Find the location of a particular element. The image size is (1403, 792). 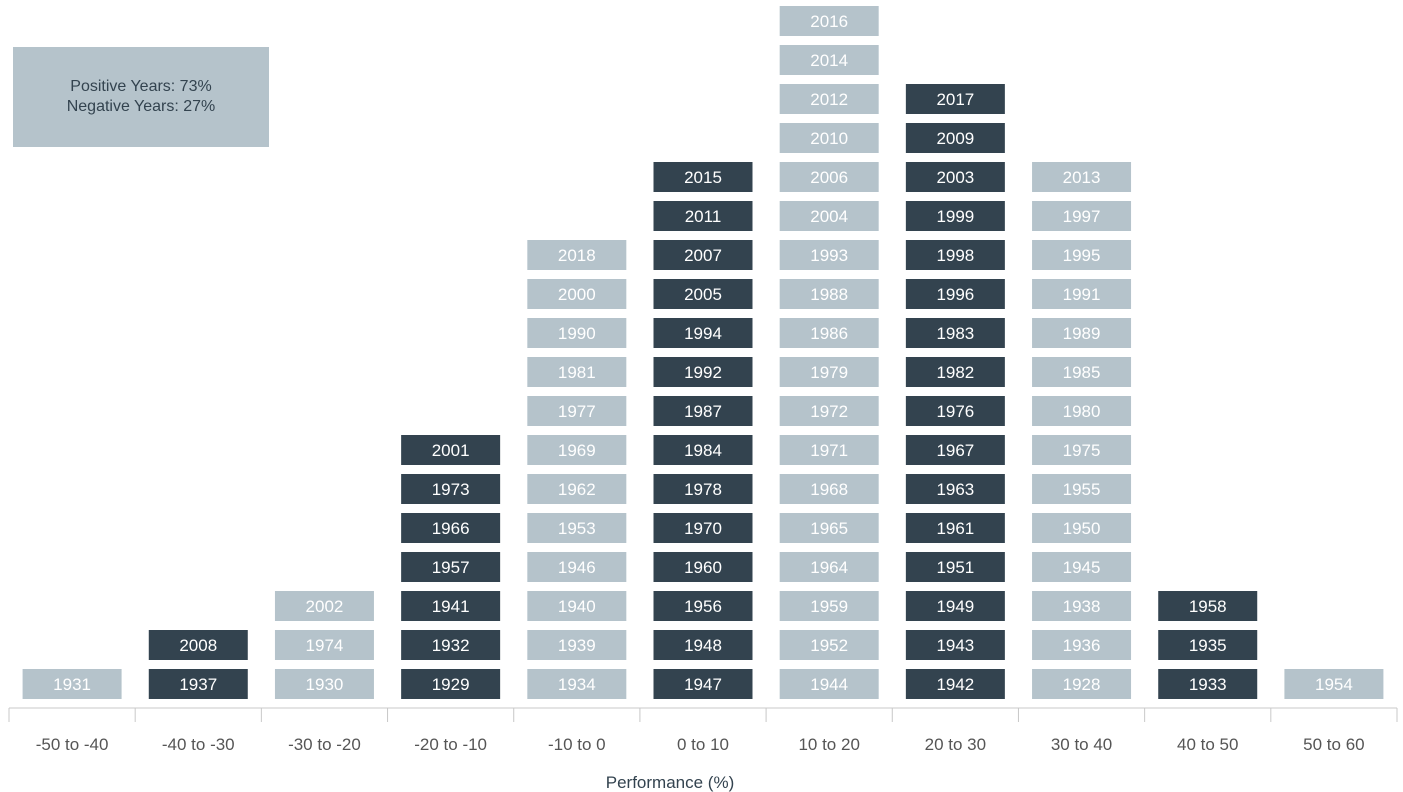

year-label: 1966 is located at coordinates (451, 528).